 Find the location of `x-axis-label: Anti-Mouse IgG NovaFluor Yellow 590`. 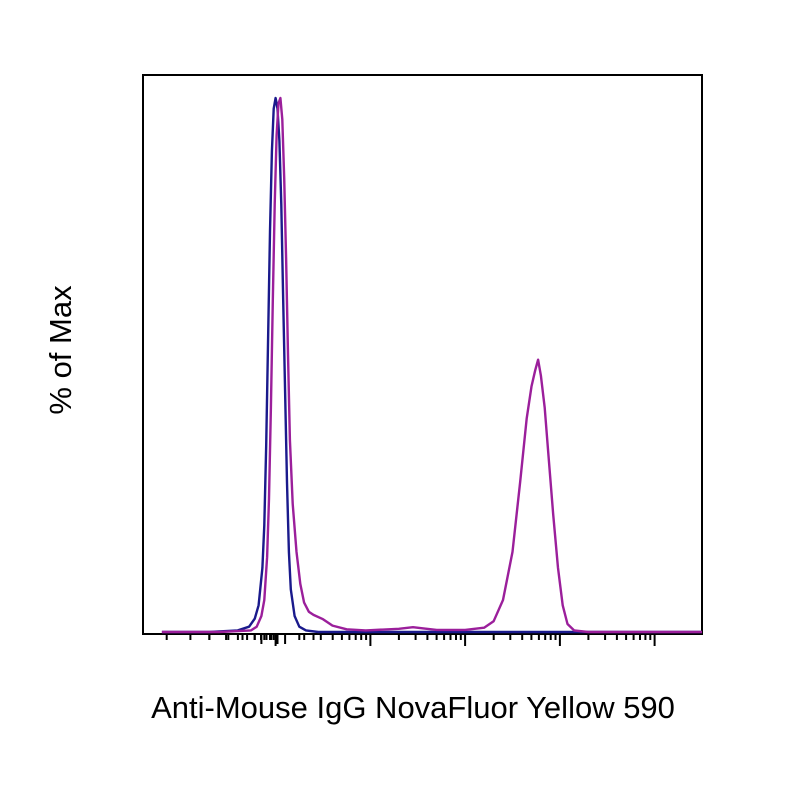

x-axis-label: Anti-Mouse IgG NovaFluor Yellow 590 is located at coordinates (413, 707).